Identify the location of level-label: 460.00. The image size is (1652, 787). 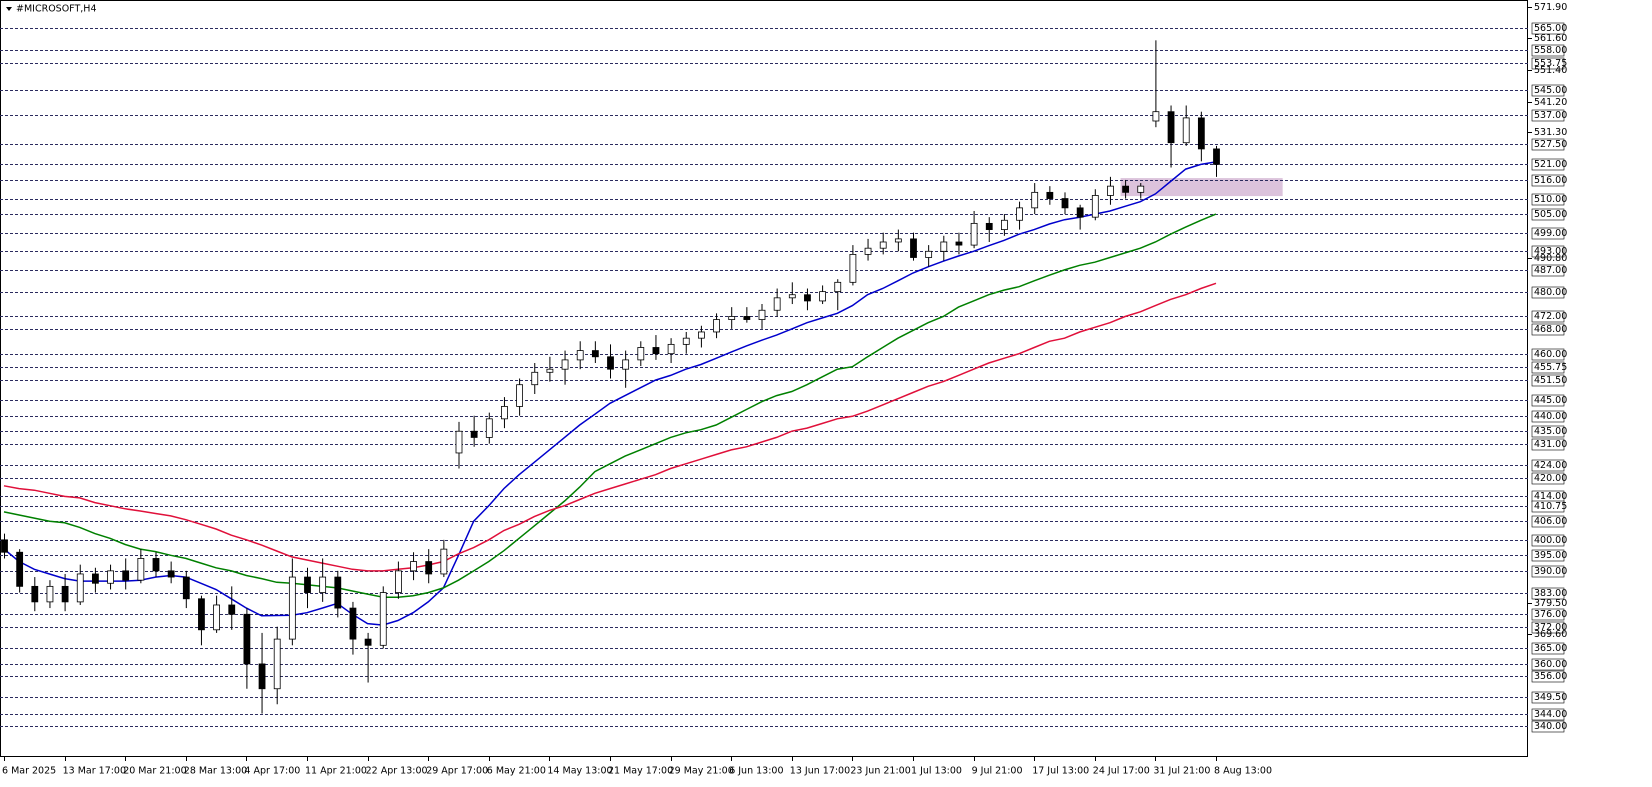
(1550, 354).